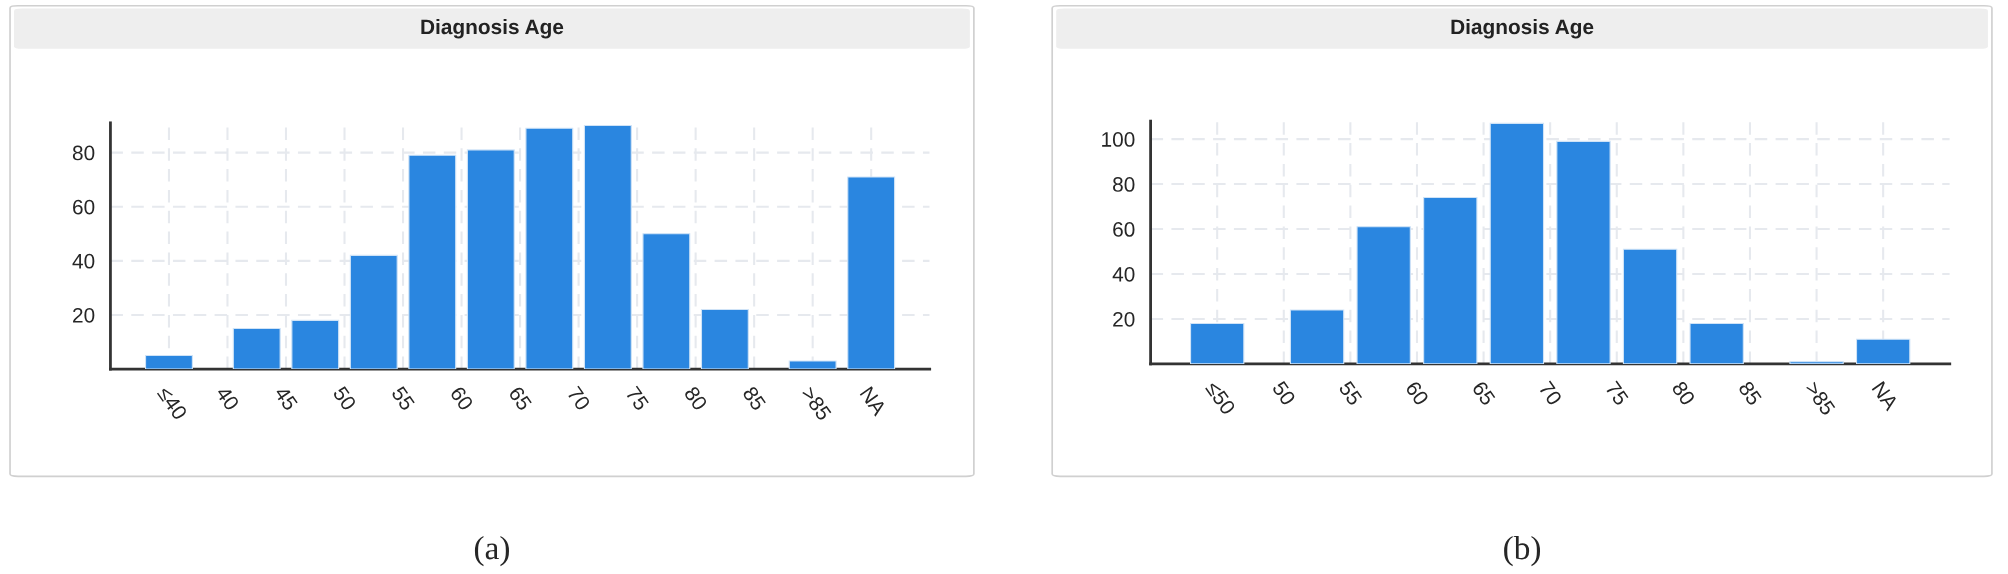 The image size is (2008, 574). Describe the element at coordinates (1118, 139) in the screenshot. I see `y-tick-label: 100` at that location.